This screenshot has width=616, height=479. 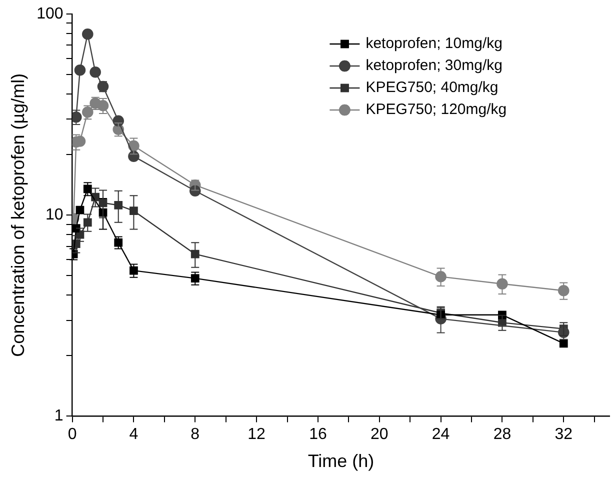 I want to click on x-axis-title: Time (h), so click(x=341, y=461).